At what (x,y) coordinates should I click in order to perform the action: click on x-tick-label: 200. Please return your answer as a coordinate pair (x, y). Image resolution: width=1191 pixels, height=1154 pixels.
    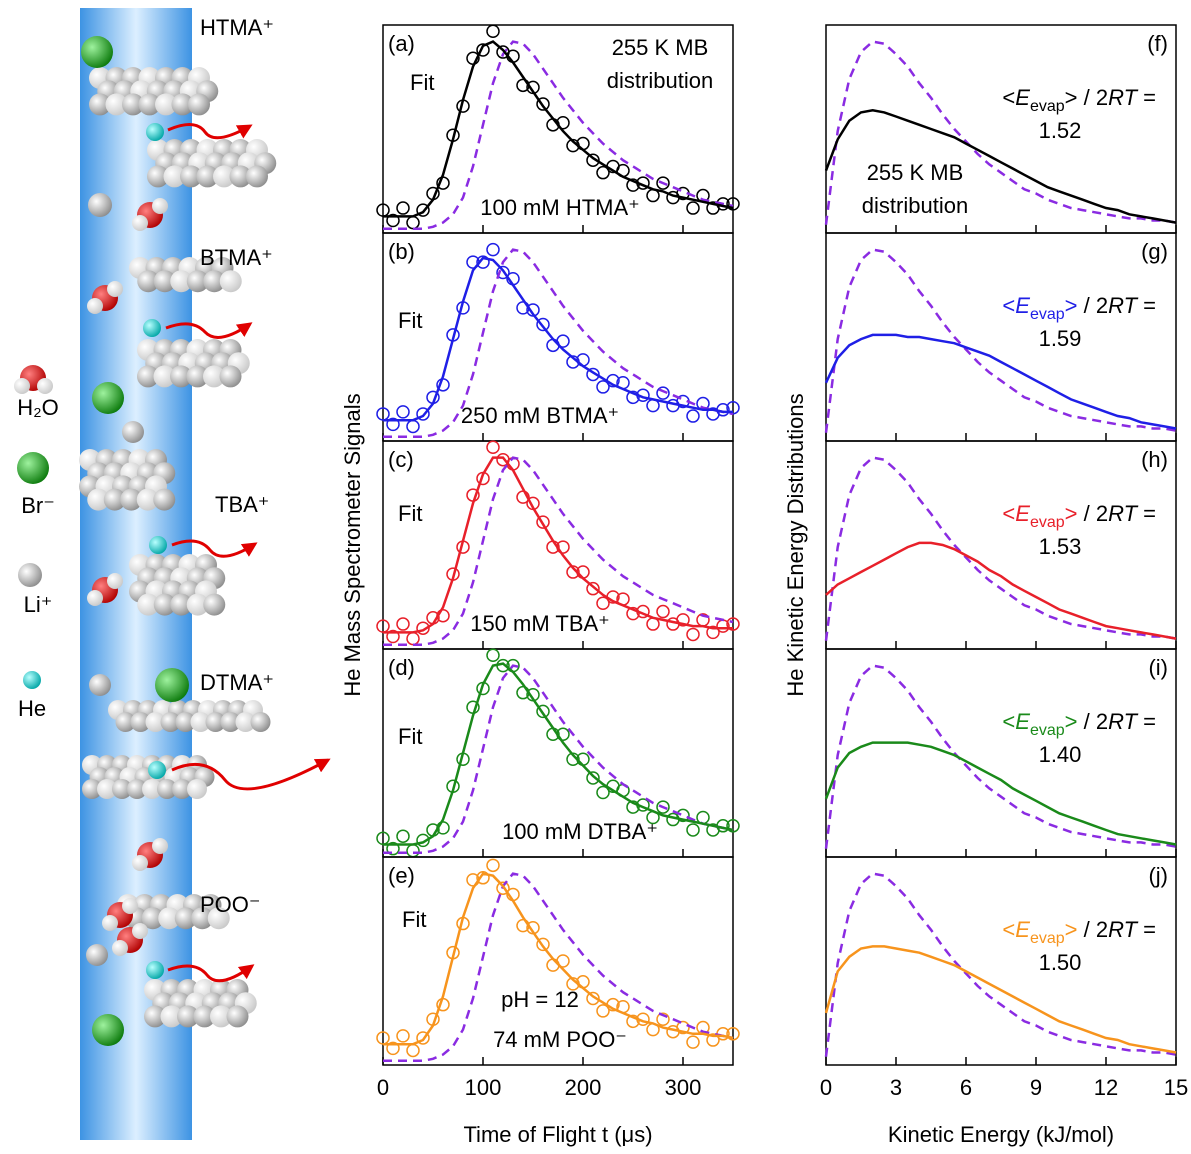
    Looking at the image, I should click on (583, 1087).